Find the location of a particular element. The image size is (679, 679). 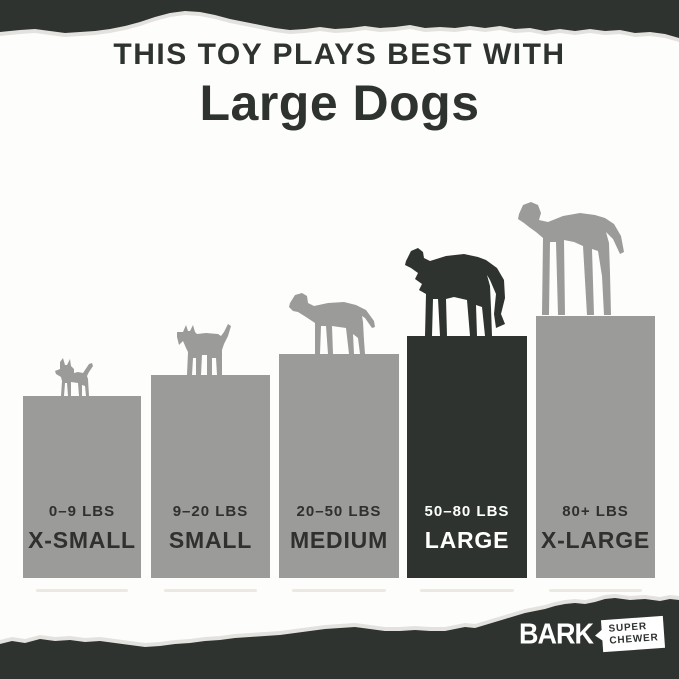

bar-x-large: 80+ LBS X-LARGE is located at coordinates (595, 447).